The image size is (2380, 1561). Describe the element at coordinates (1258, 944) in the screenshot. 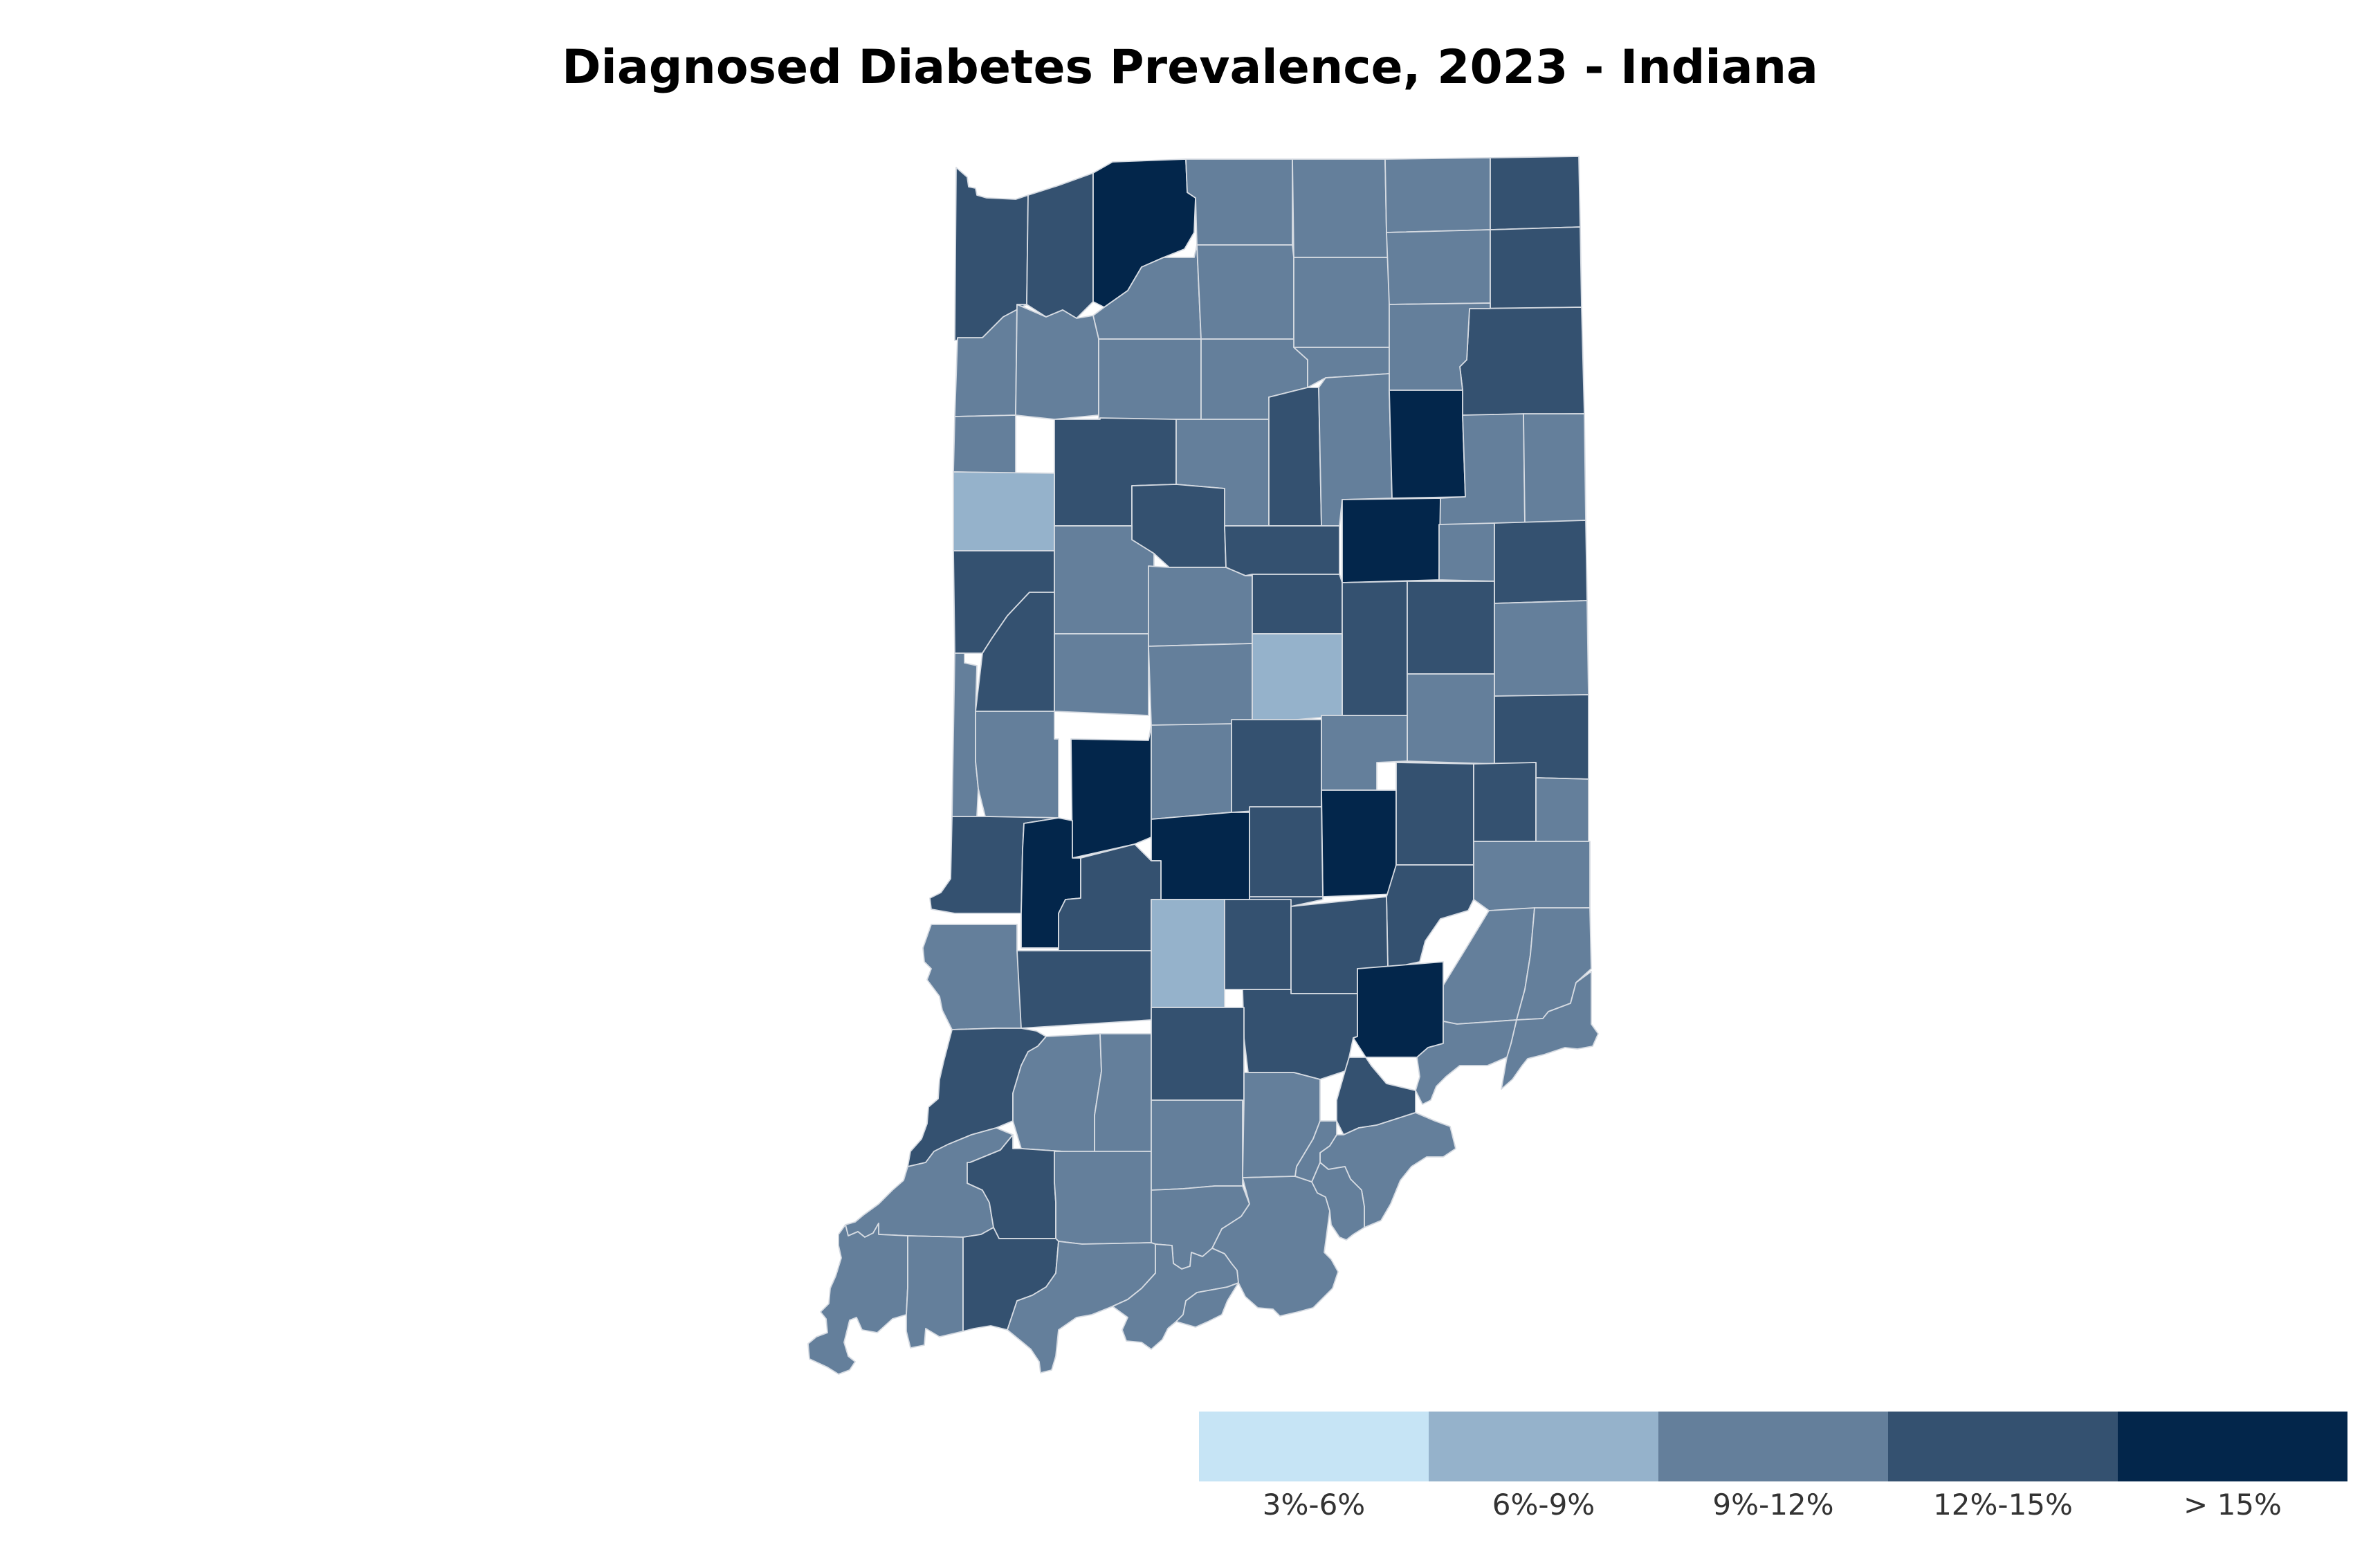

I see `county-brown` at that location.